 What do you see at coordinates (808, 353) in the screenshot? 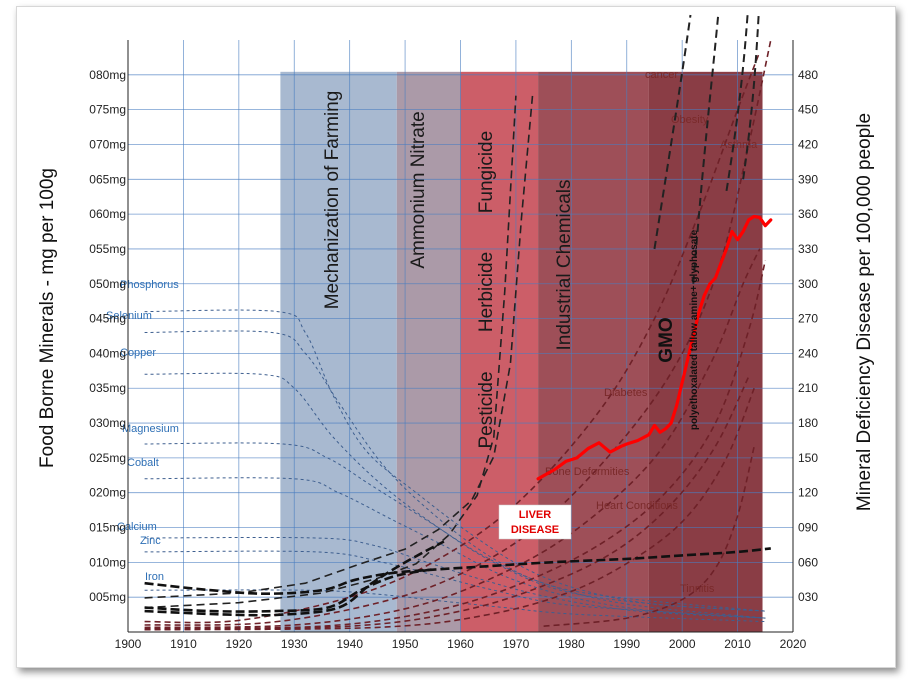
I see `y-right-tick-240: 240` at bounding box center [808, 353].